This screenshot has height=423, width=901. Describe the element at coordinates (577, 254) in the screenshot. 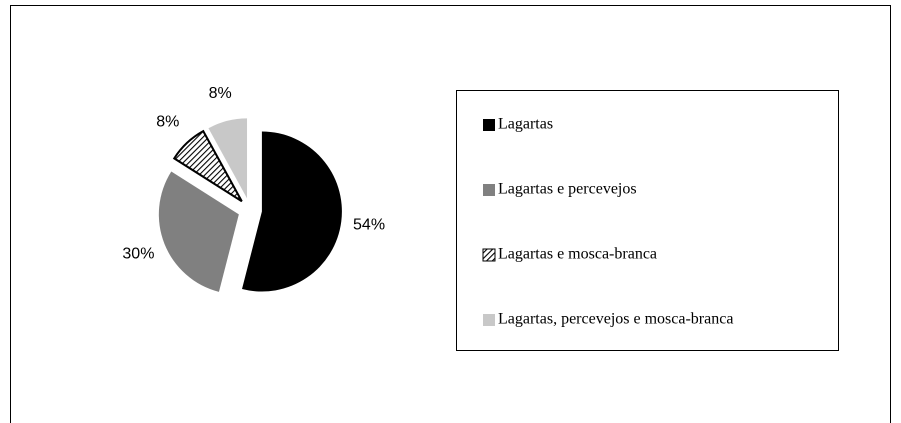

I see `legend-label: Lagartas e mosca-branca` at that location.